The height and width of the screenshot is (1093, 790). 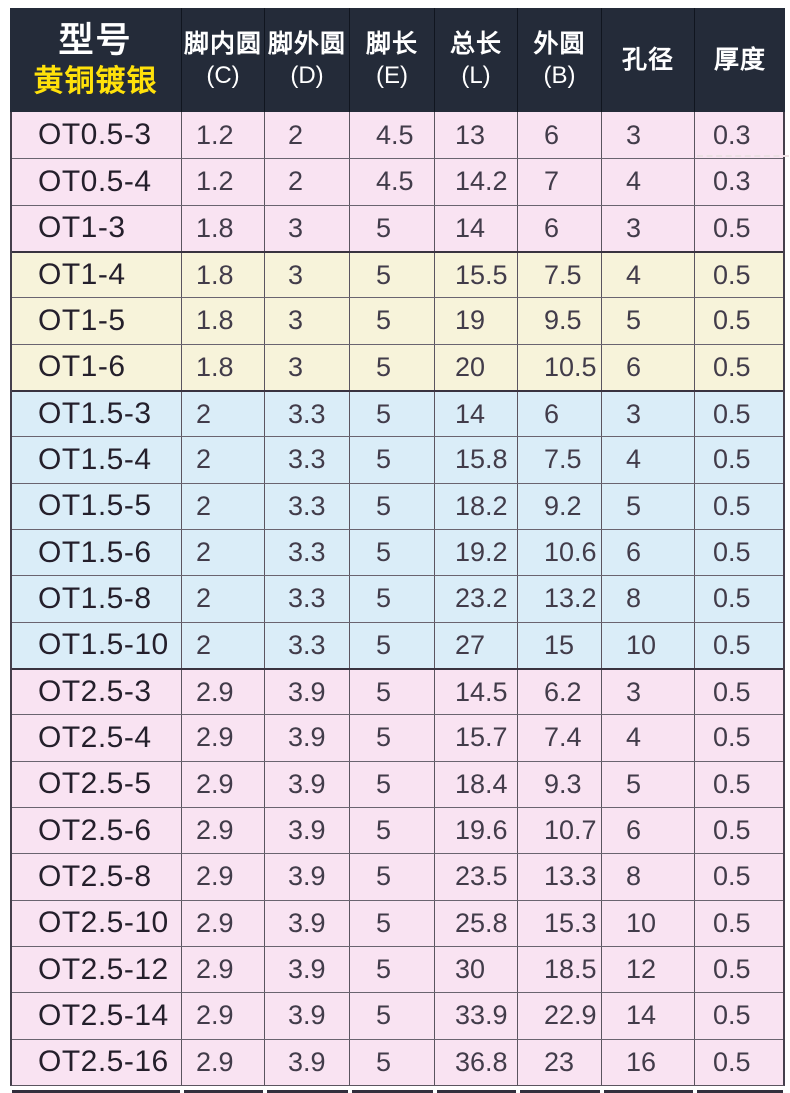 What do you see at coordinates (476, 738) in the screenshot?
I see `value-cell: 15.7` at bounding box center [476, 738].